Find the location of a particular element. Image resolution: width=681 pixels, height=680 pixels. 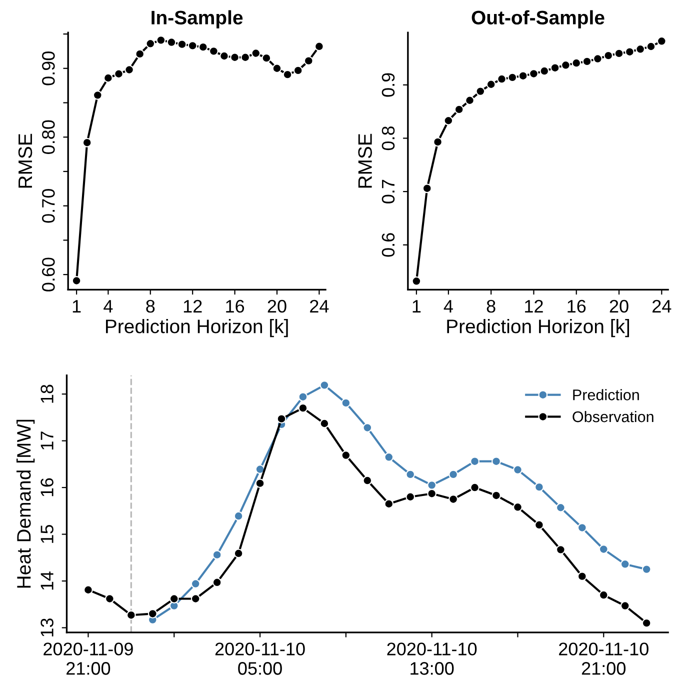

x-tick-label: 2020-11-10 05:00 is located at coordinates (260, 658).